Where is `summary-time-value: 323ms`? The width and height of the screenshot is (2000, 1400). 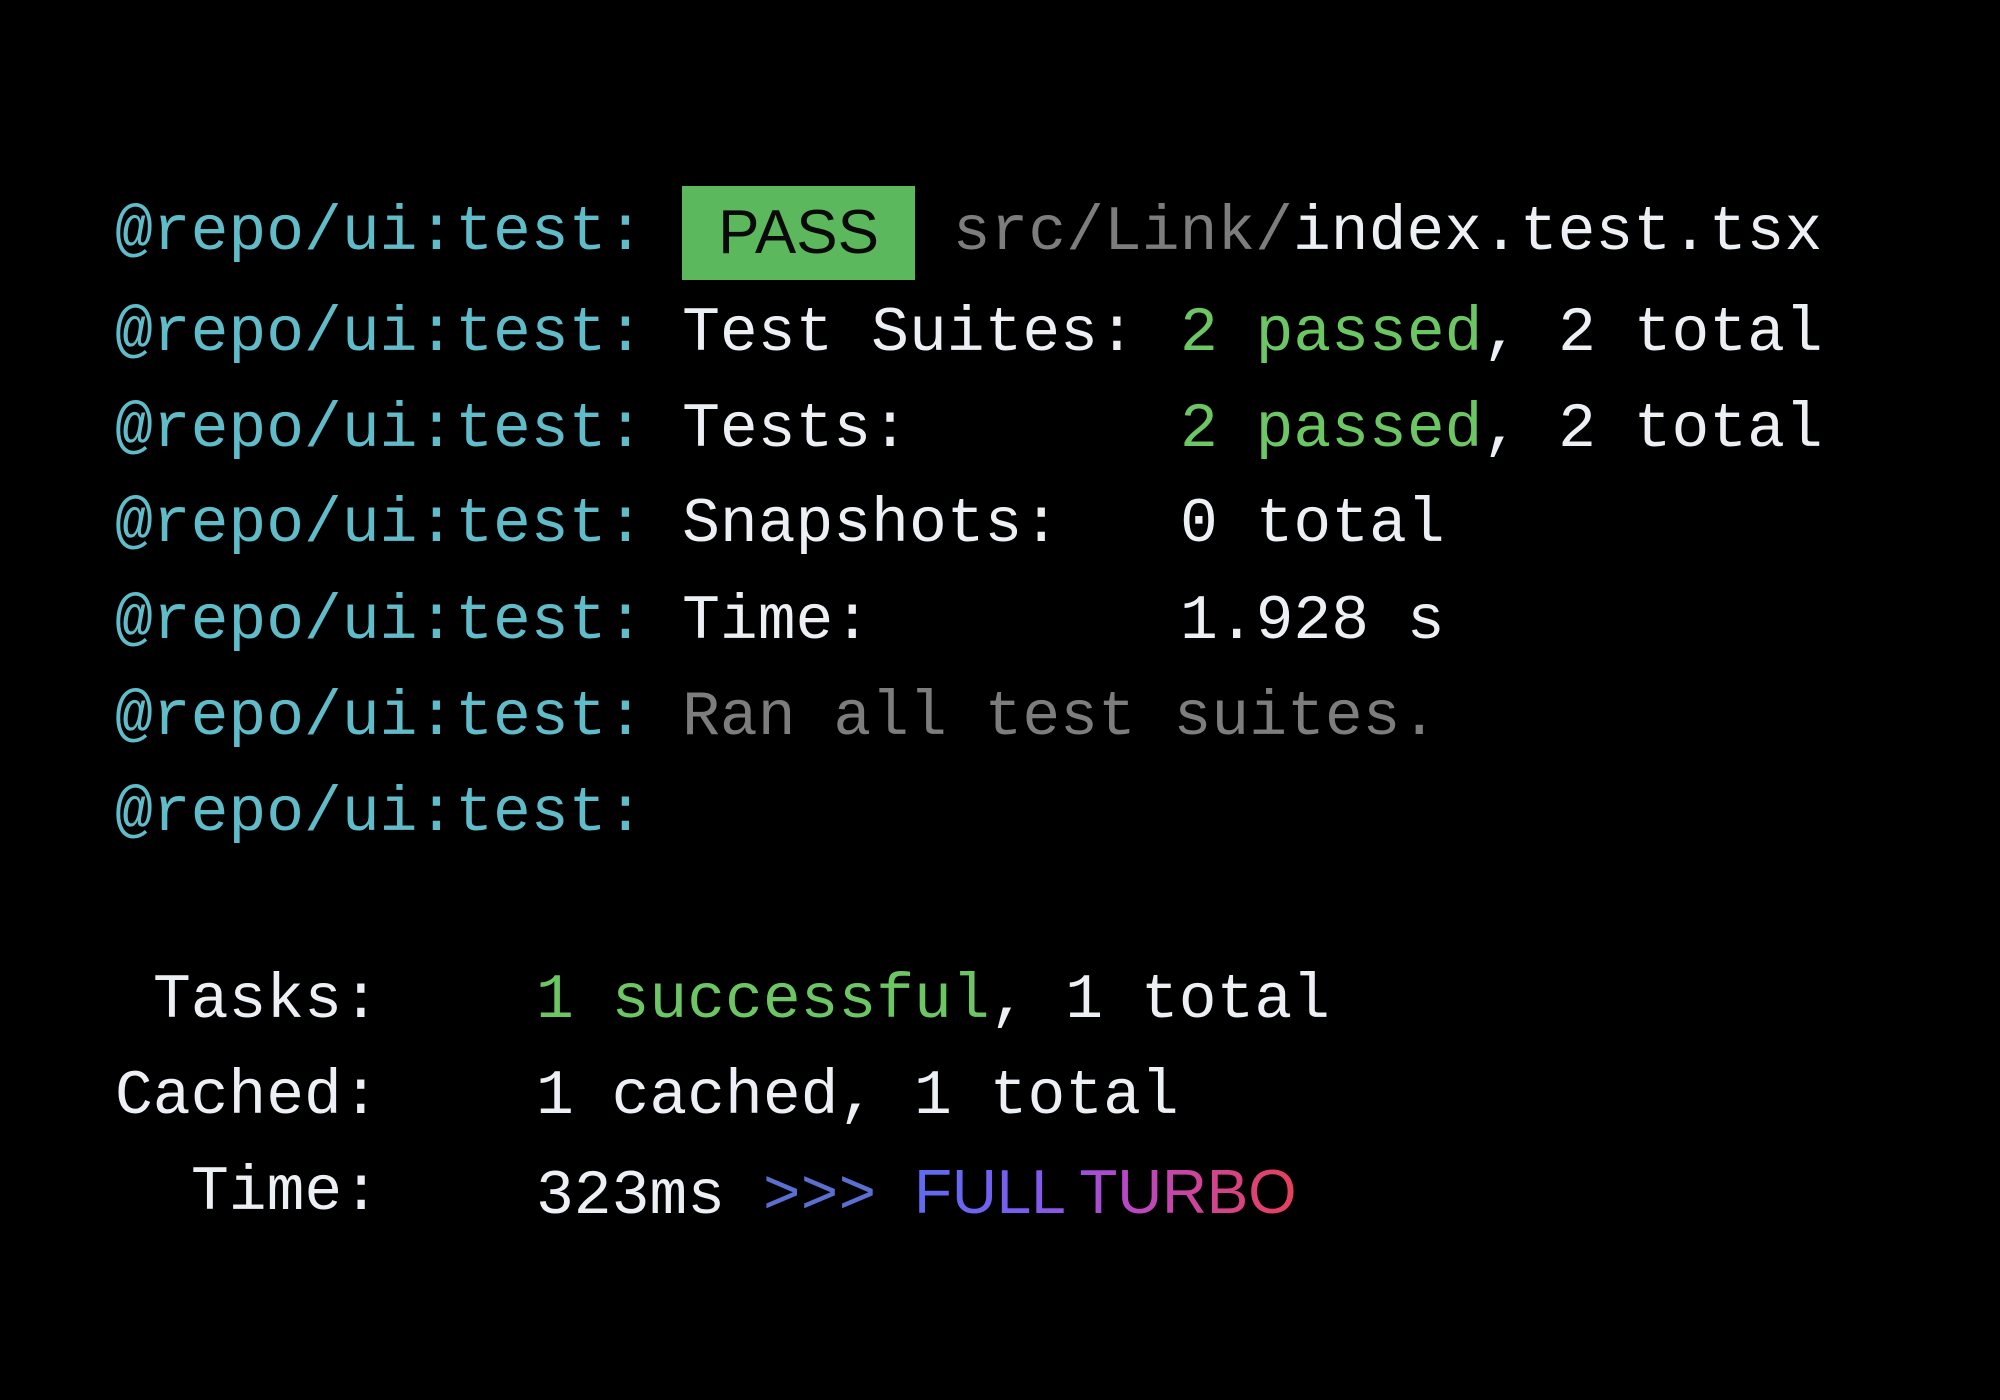 summary-time-value: 323ms is located at coordinates (631, 1196).